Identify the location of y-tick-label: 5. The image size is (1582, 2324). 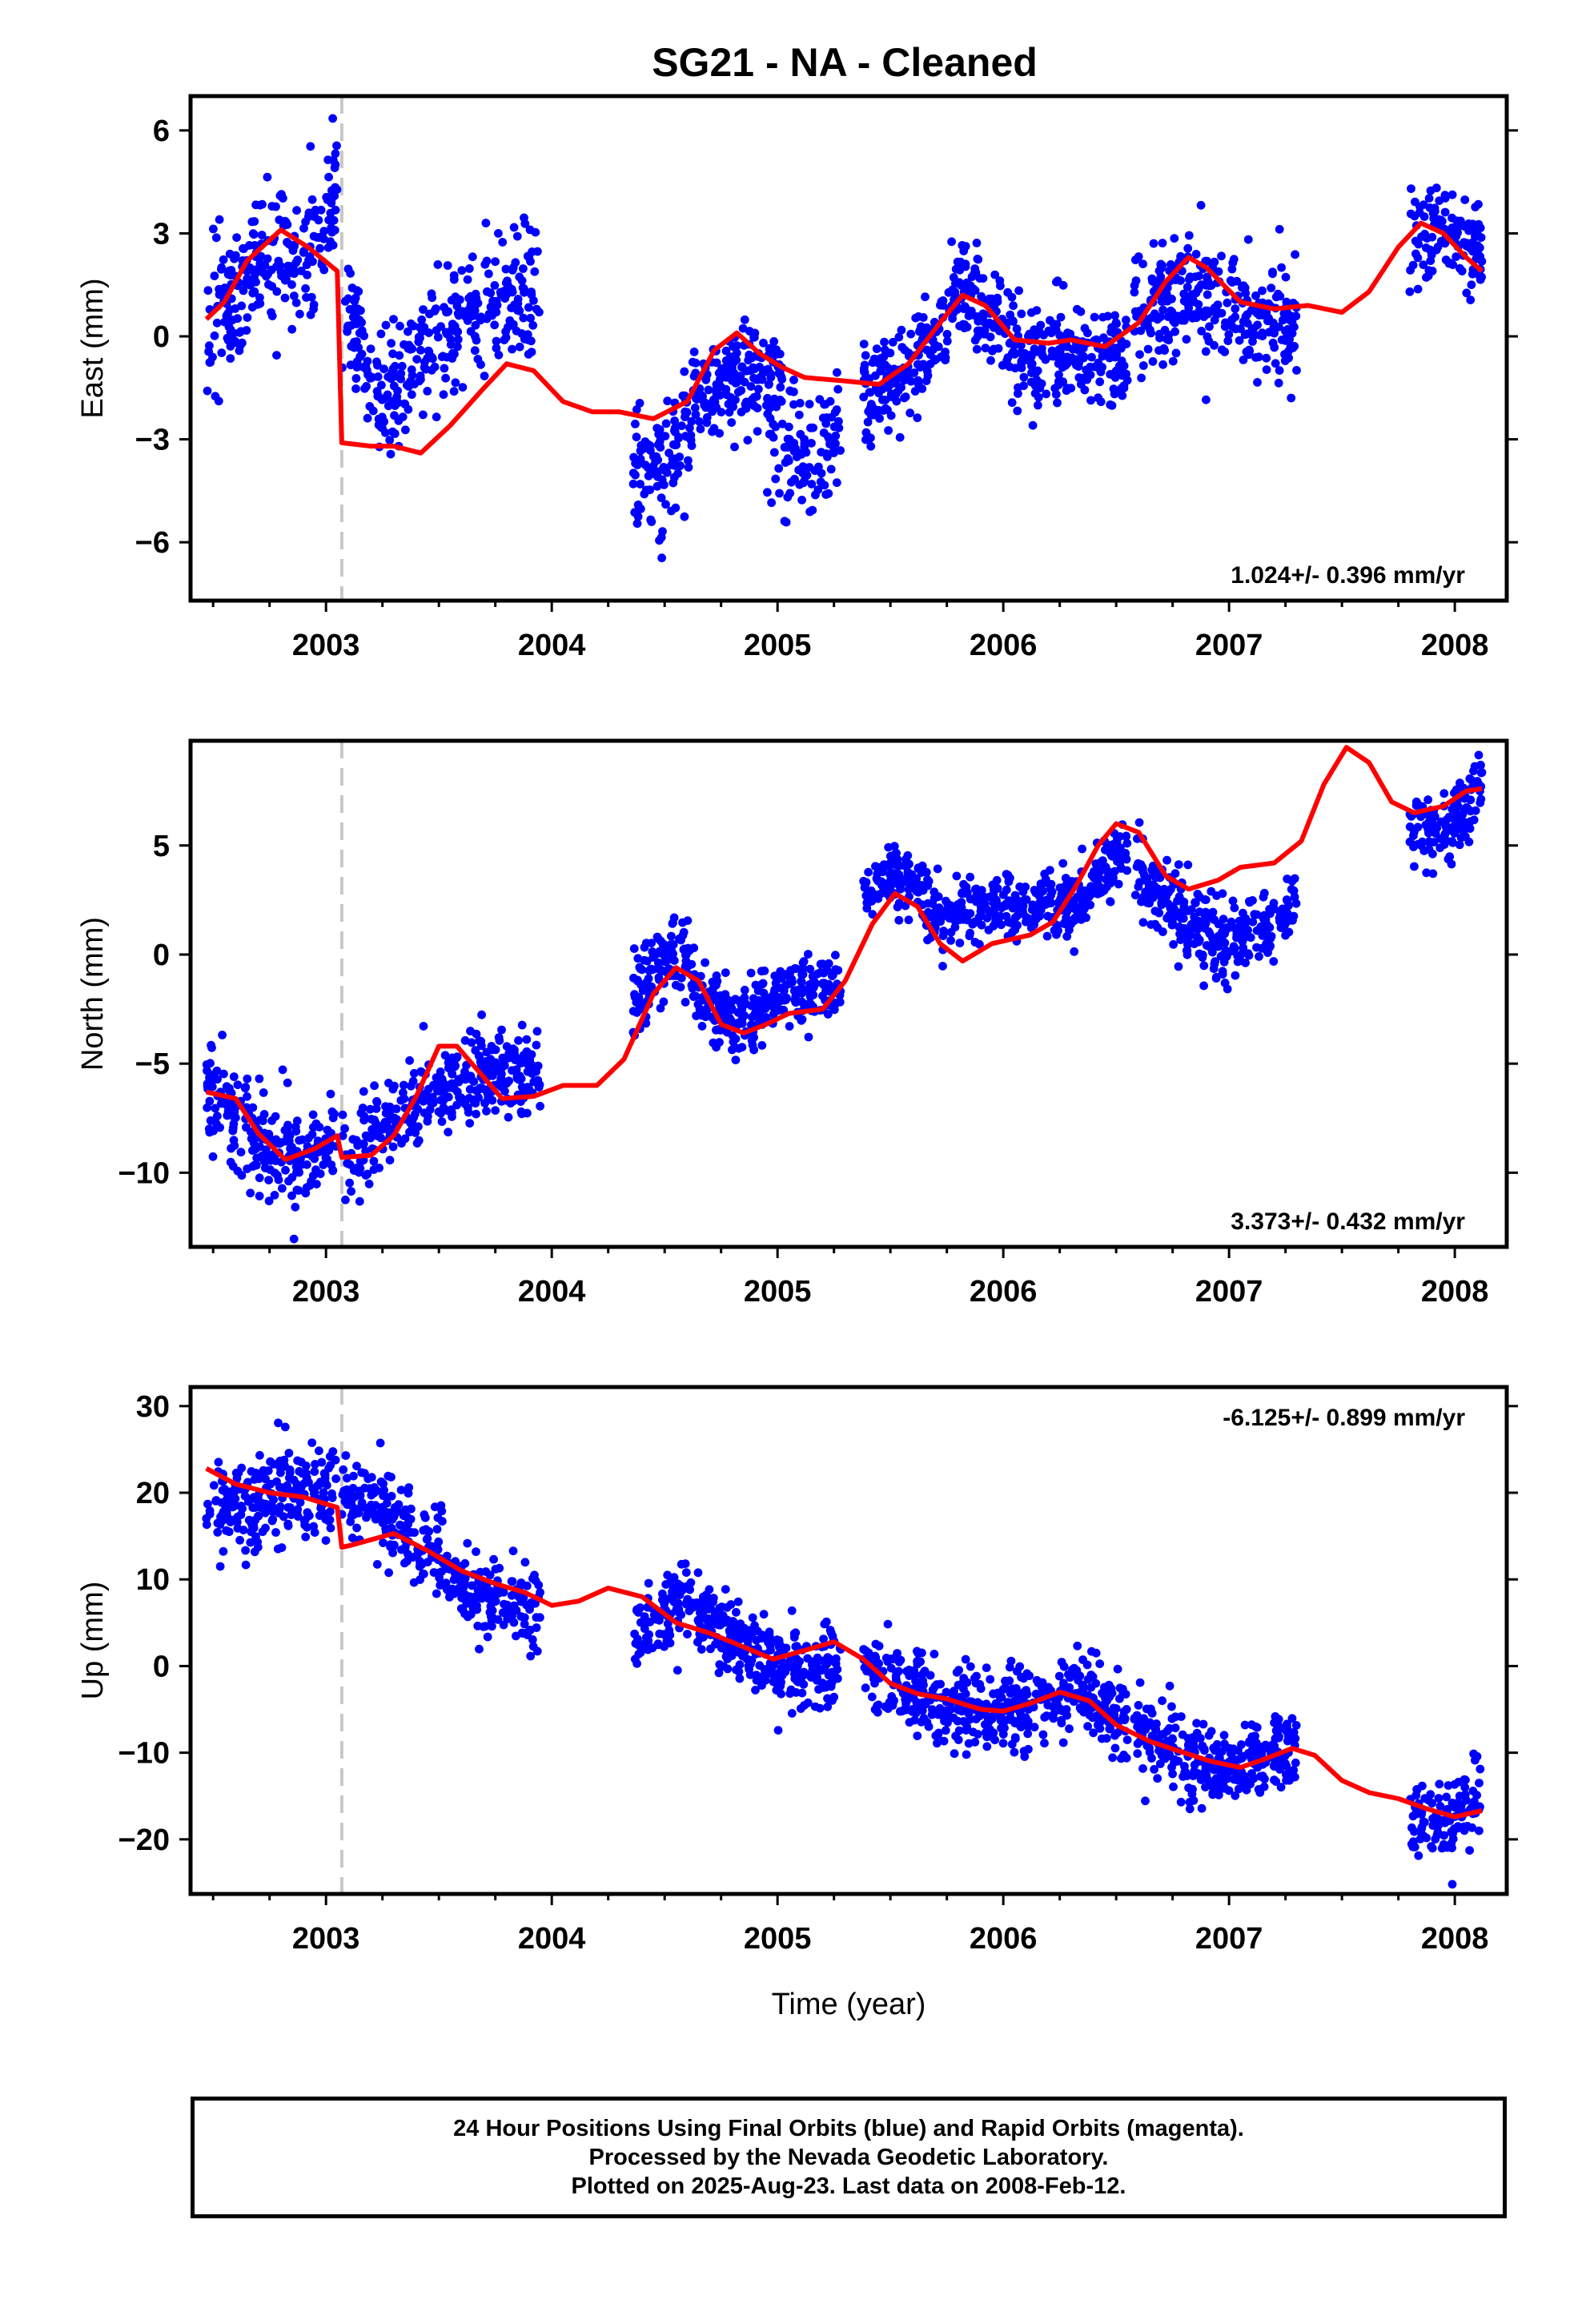
(161, 846).